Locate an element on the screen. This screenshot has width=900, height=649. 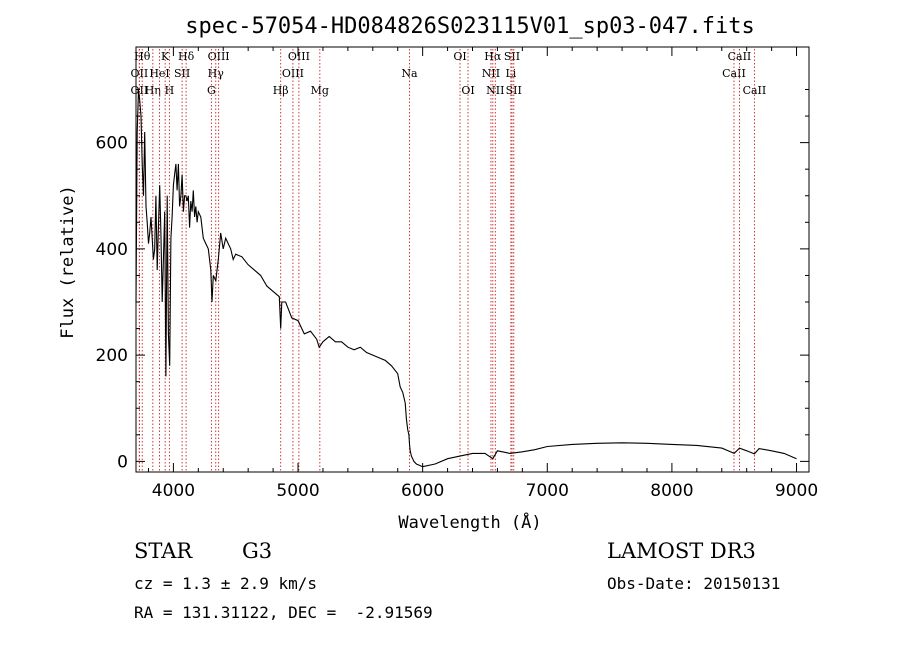
survey-name: LAMOST DR3 is located at coordinates (681, 551).